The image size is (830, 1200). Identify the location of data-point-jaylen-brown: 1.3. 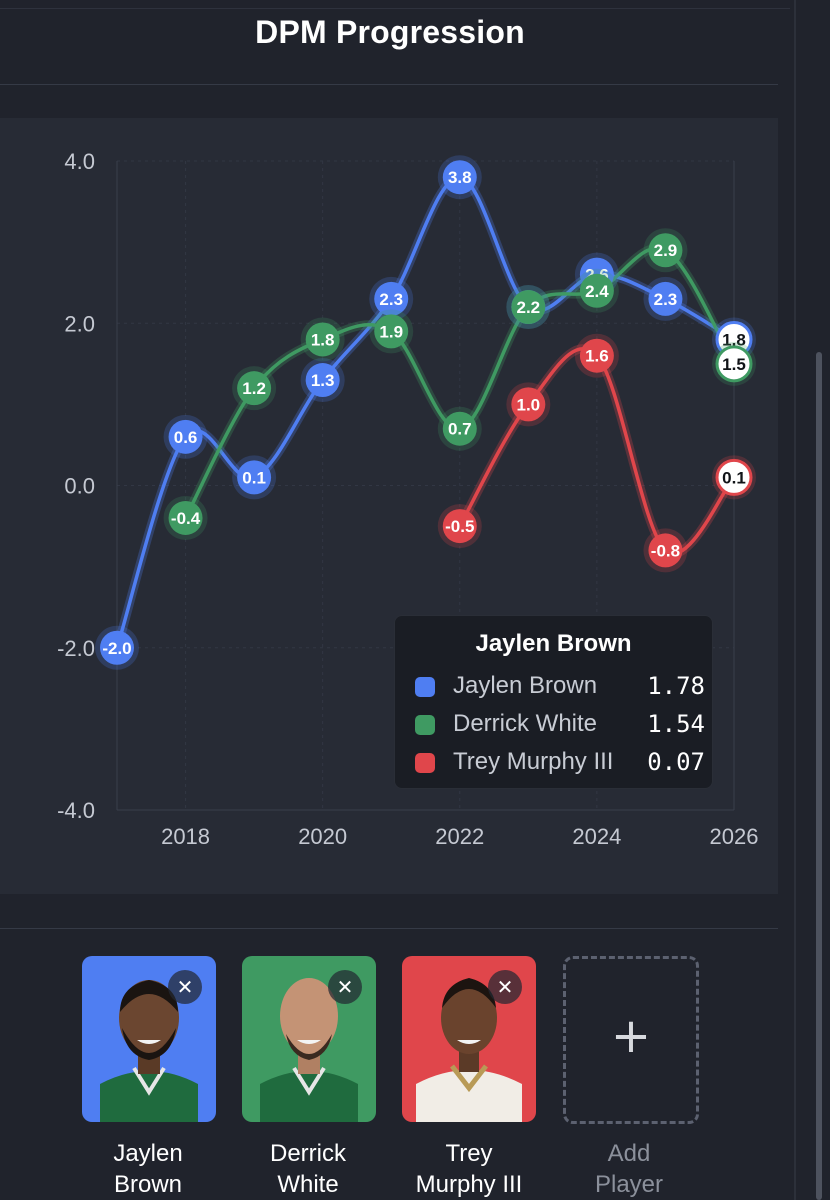
(322, 380).